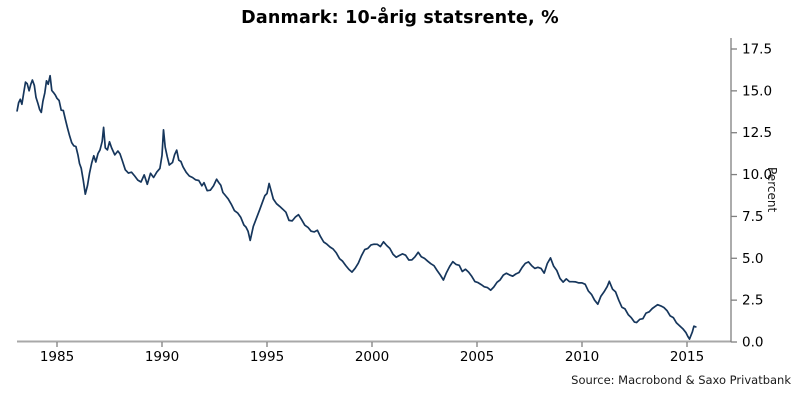  Describe the element at coordinates (752, 217) in the screenshot. I see `y-tick-label: 7.5` at that location.